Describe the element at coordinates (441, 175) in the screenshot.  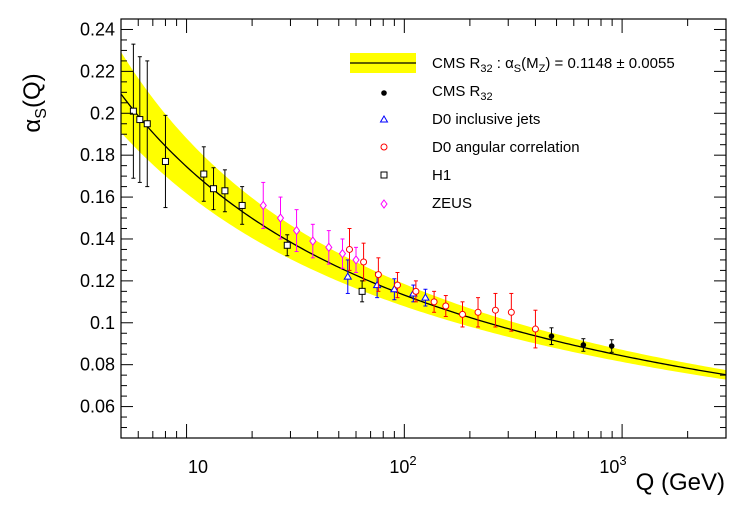
I see `legend-label-h1: H1` at that location.